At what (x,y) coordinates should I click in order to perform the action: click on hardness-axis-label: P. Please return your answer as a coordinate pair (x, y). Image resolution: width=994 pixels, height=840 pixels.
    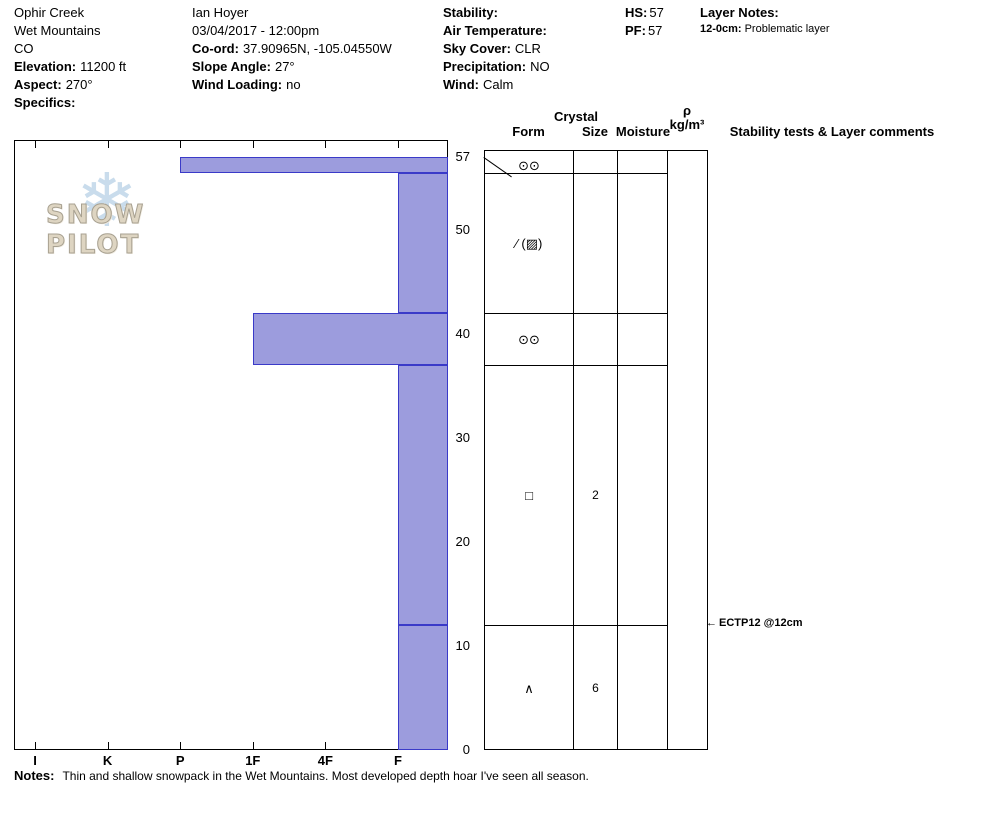
    Looking at the image, I should click on (180, 760).